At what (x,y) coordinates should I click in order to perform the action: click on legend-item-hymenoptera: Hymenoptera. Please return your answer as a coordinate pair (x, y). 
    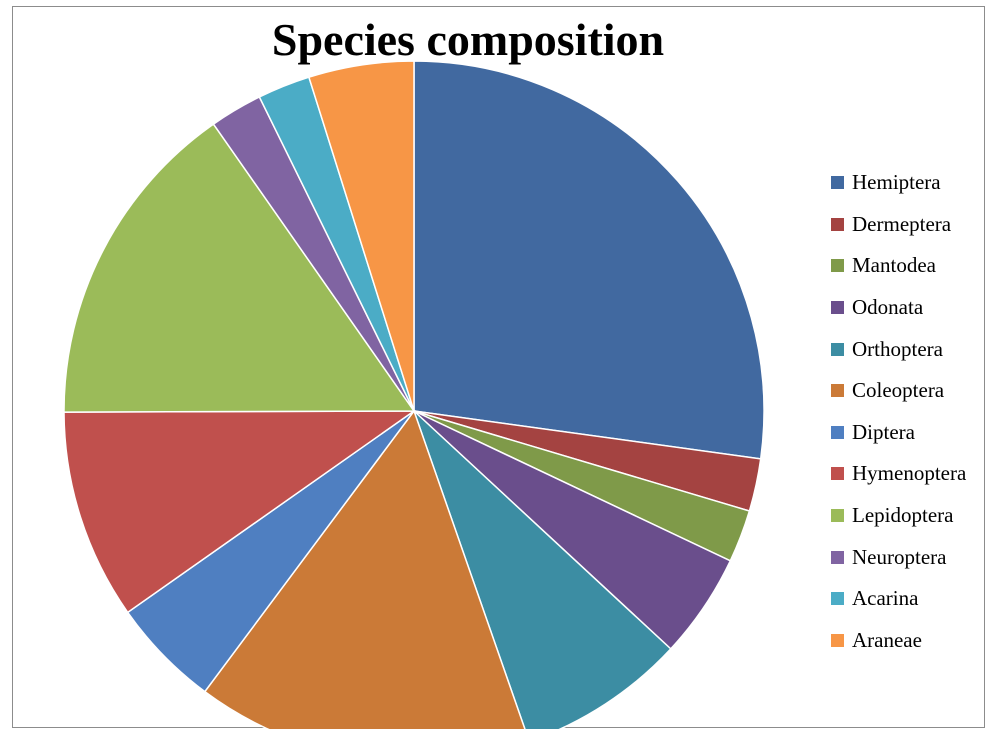
    Looking at the image, I should click on (898, 474).